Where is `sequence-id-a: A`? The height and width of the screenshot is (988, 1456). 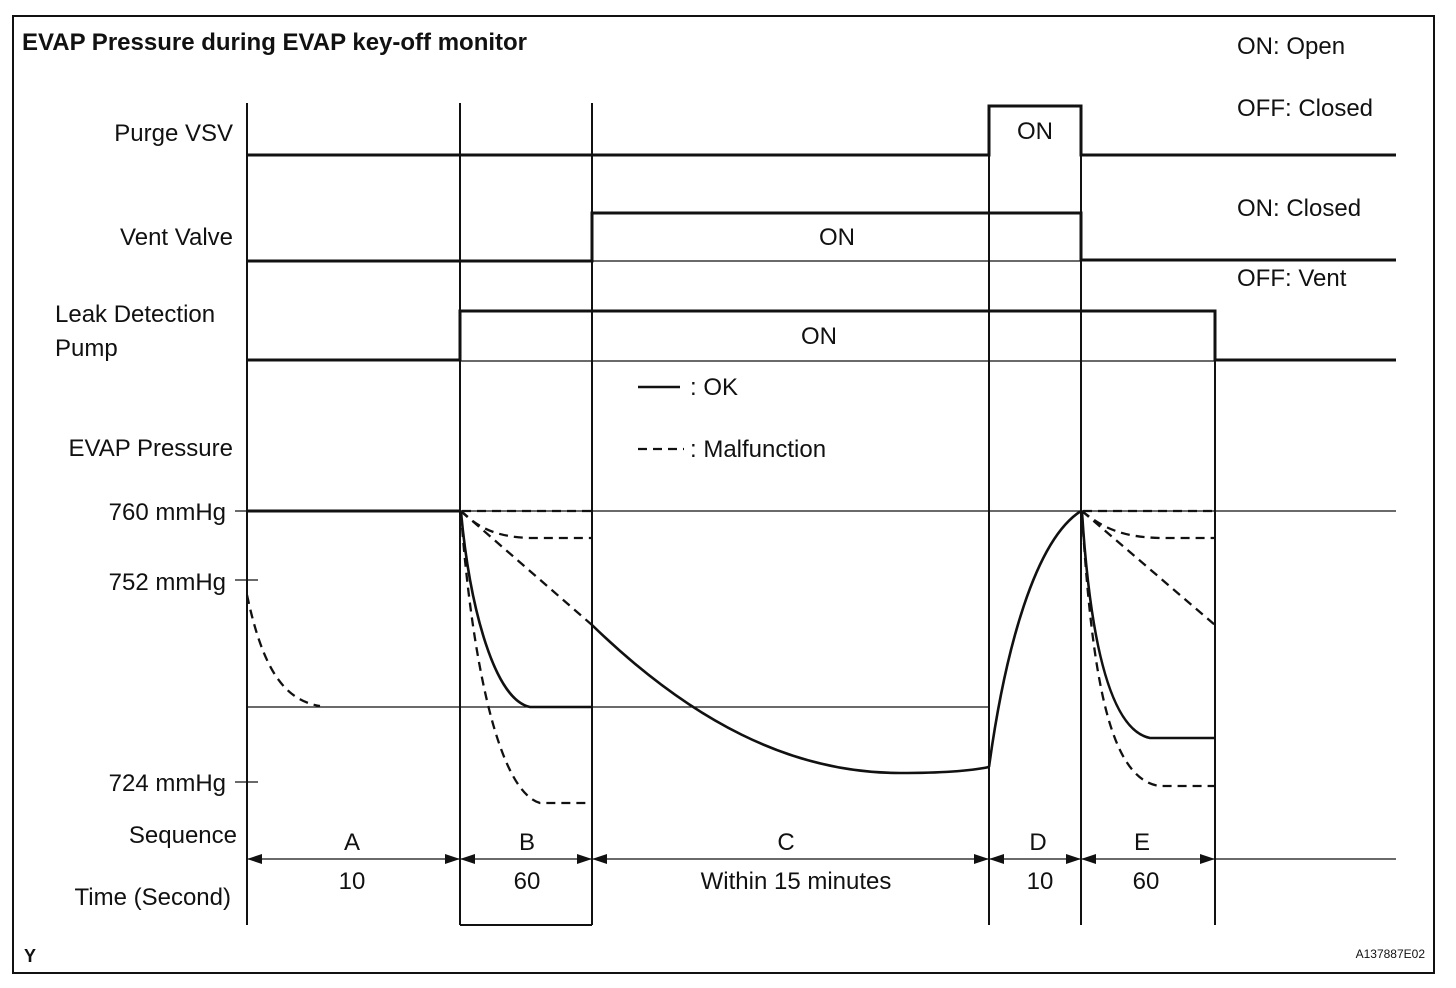 sequence-id-a: A is located at coordinates (352, 842).